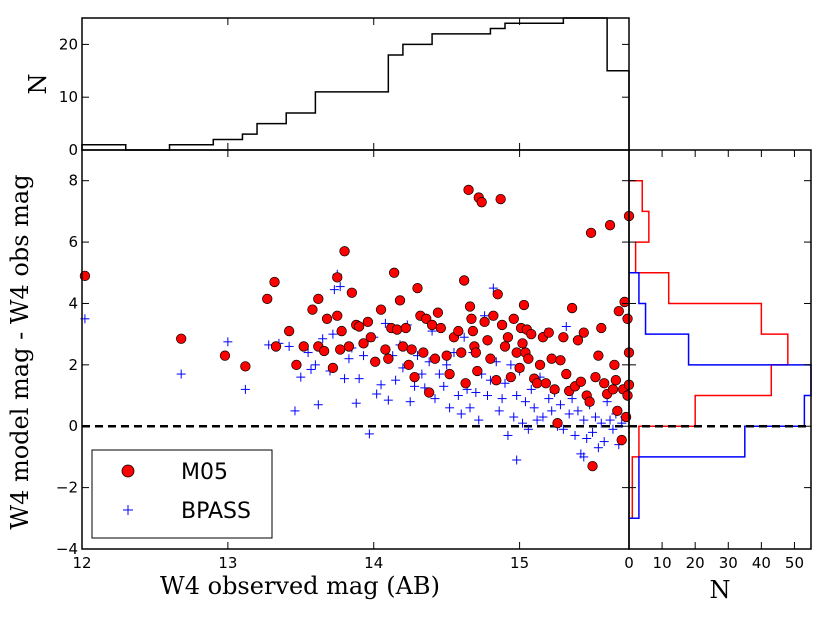  Describe the element at coordinates (709, 349) in the screenshot. I see `right-histogram-m05-steps` at that location.